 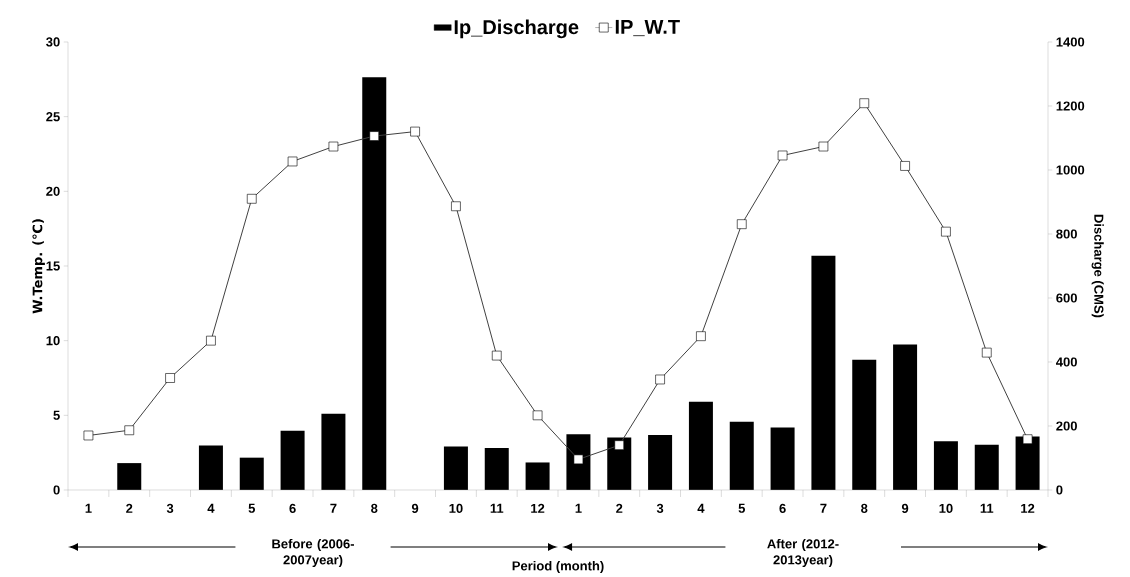 What do you see at coordinates (516, 29) in the screenshot?
I see `legend-label: Ip_Discharge` at bounding box center [516, 29].